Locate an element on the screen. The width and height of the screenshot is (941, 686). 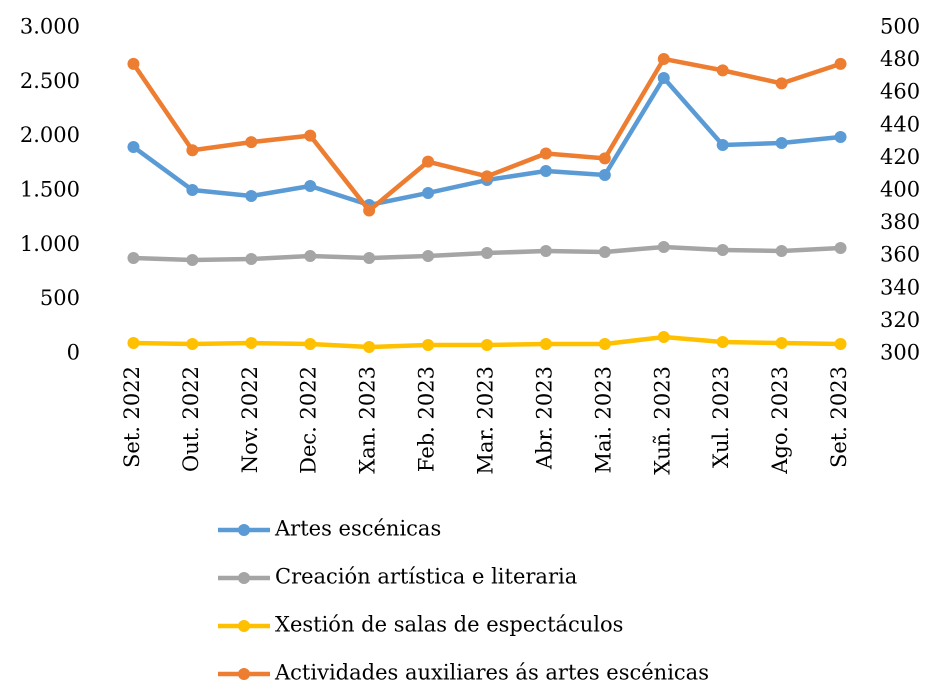
y2-tick-label: 340 is located at coordinates (900, 287).